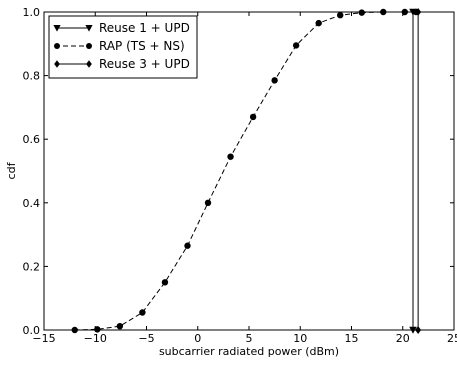  What do you see at coordinates (403, 338) in the screenshot?
I see `x-tick-label: 20` at bounding box center [403, 338].